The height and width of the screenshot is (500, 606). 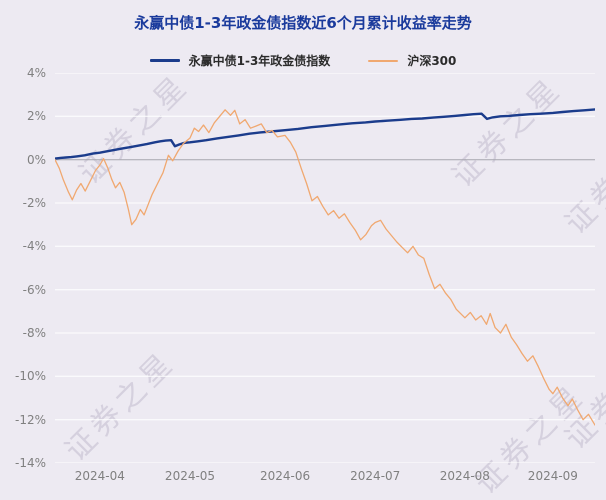 What do you see at coordinates (190, 476) in the screenshot?
I see `x-tick-label: 2024-05` at bounding box center [190, 476].